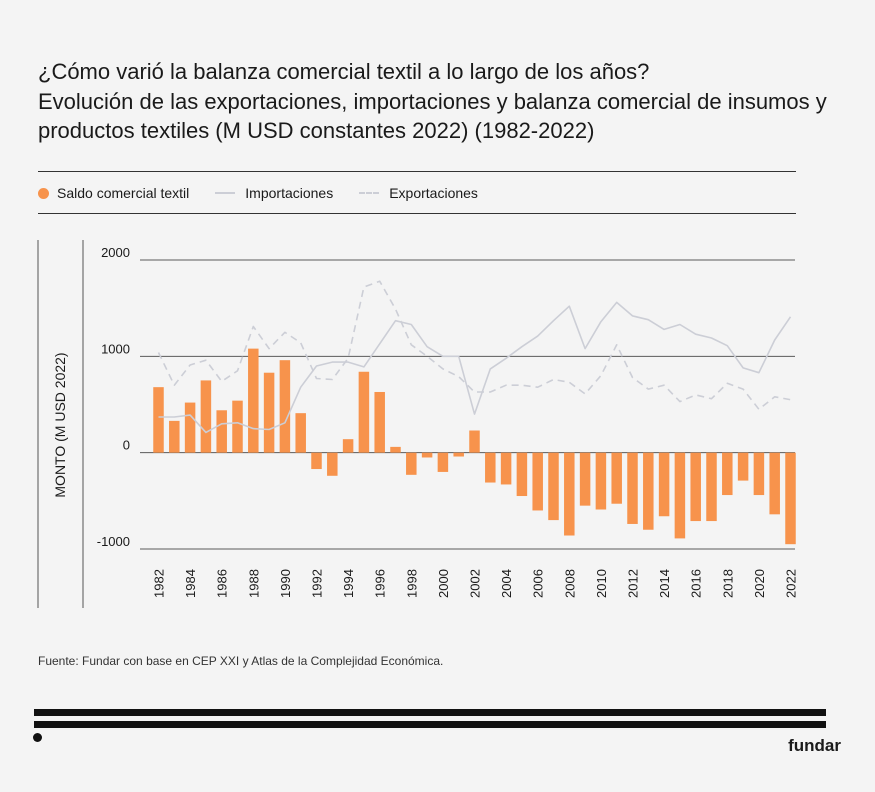  What do you see at coordinates (430, 724) in the screenshot?
I see `footer-strip-bottom` at bounding box center [430, 724].